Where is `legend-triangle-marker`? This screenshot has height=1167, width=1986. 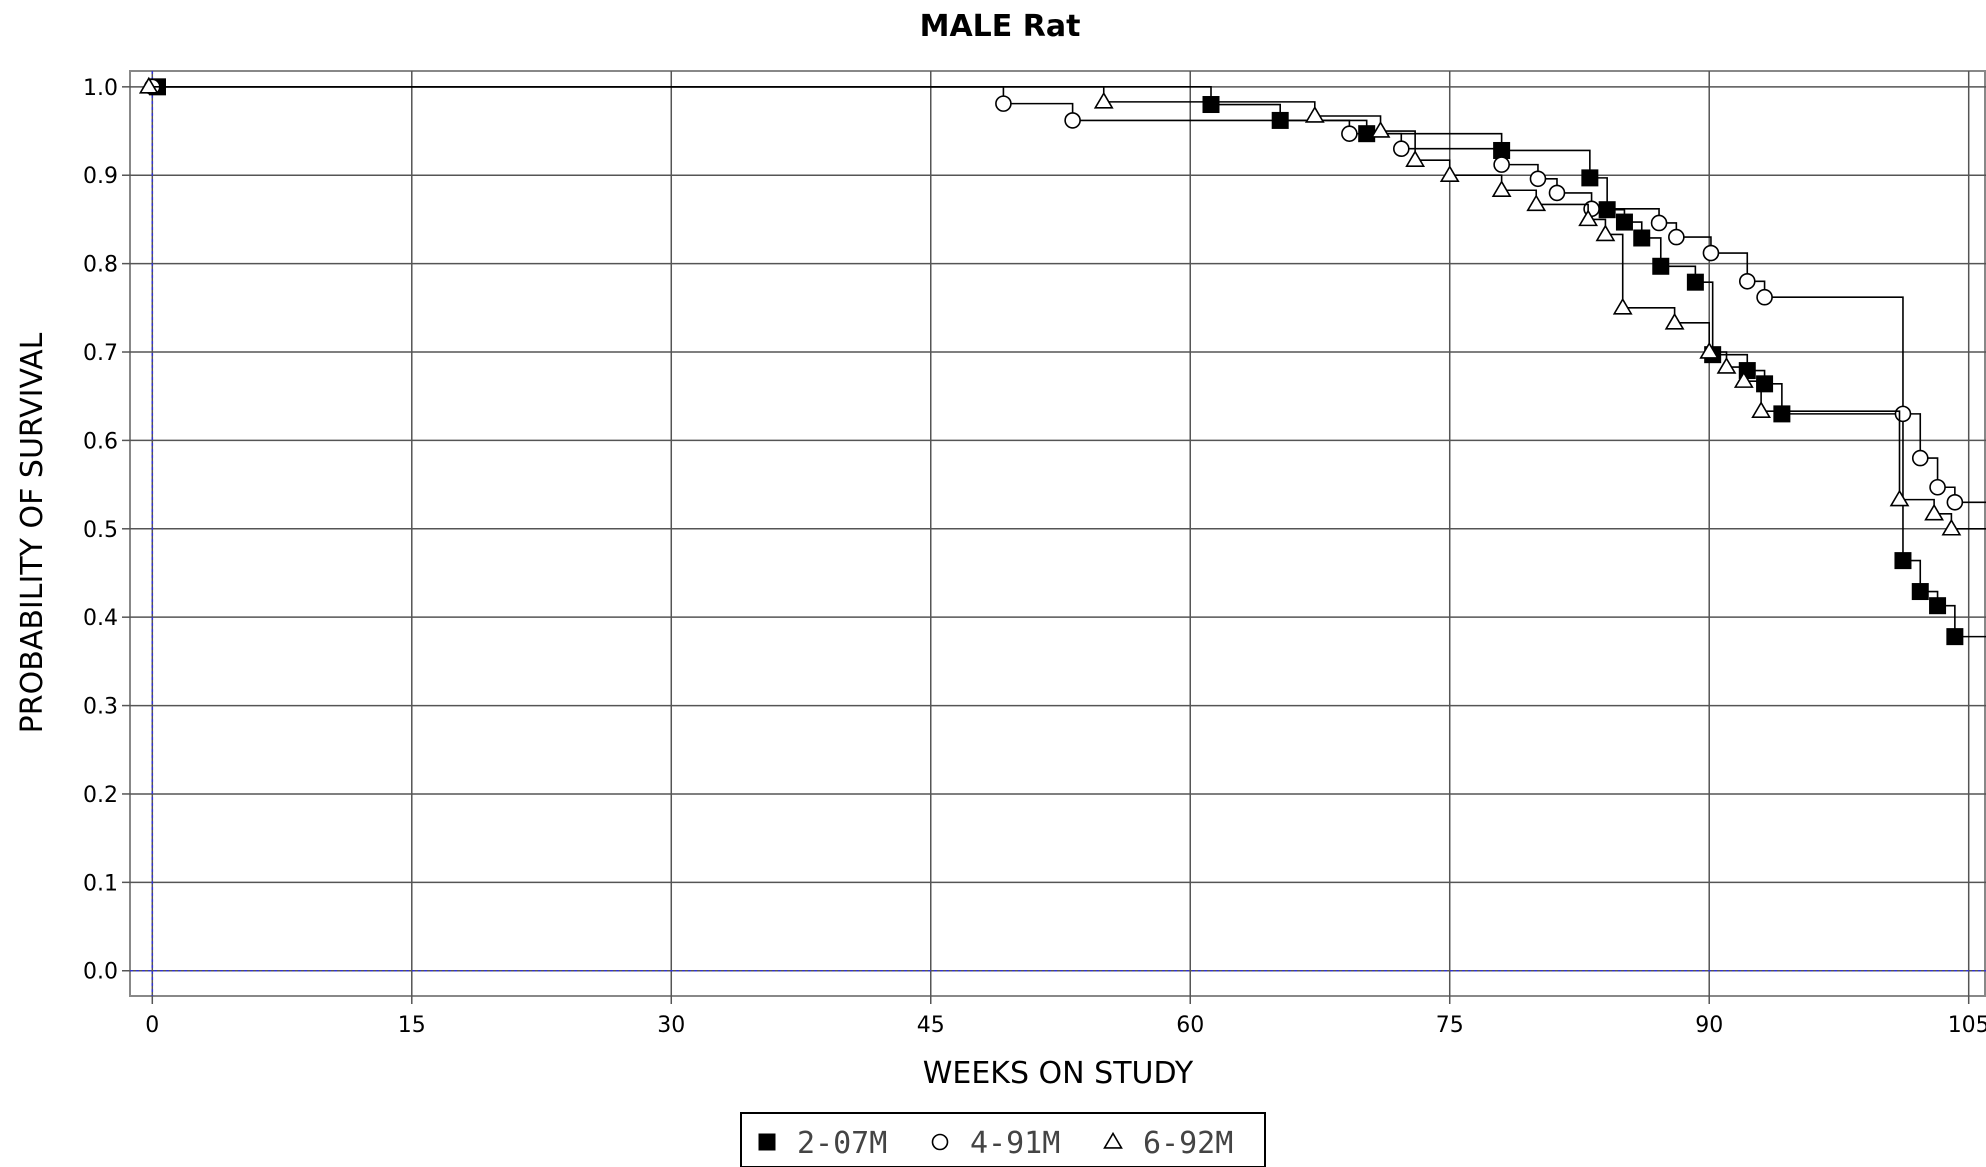 legend-triangle-marker is located at coordinates (1113, 1140).